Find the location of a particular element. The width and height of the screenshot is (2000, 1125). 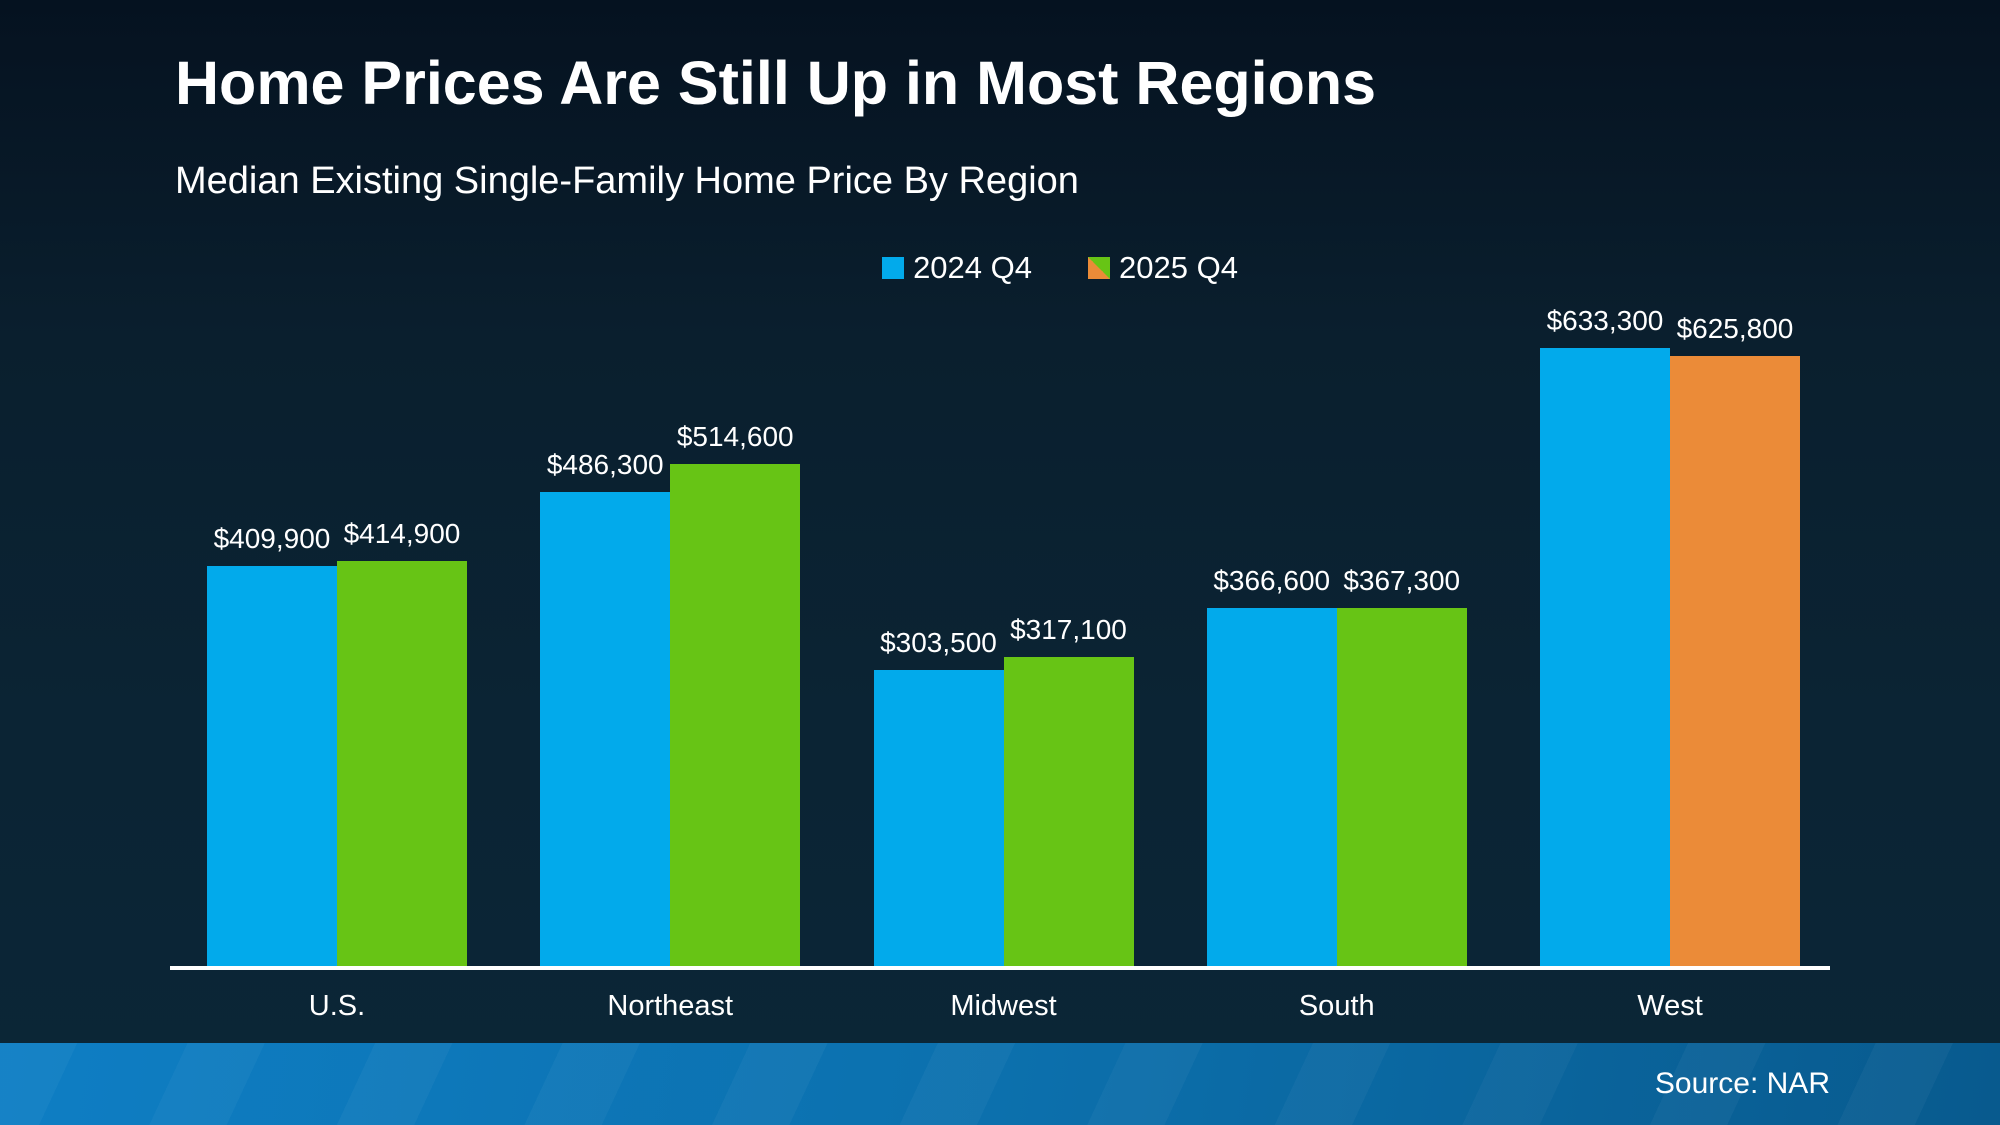

source-text: Source: NAR is located at coordinates (1742, 1083).